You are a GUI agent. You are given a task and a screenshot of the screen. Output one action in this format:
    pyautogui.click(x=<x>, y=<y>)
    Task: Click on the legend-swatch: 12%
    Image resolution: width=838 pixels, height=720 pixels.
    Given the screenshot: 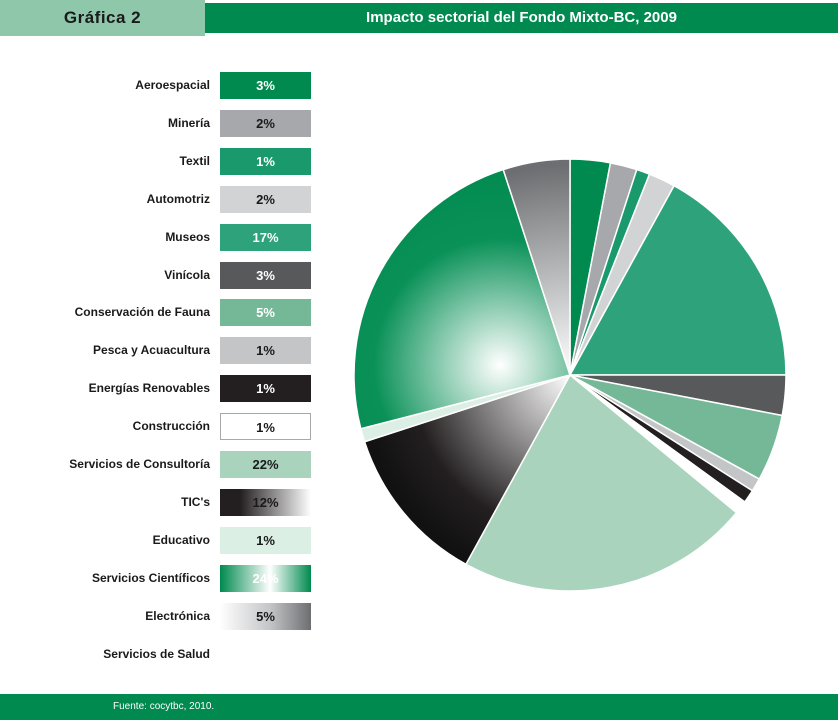 What is the action you would take?
    pyautogui.click(x=265, y=502)
    